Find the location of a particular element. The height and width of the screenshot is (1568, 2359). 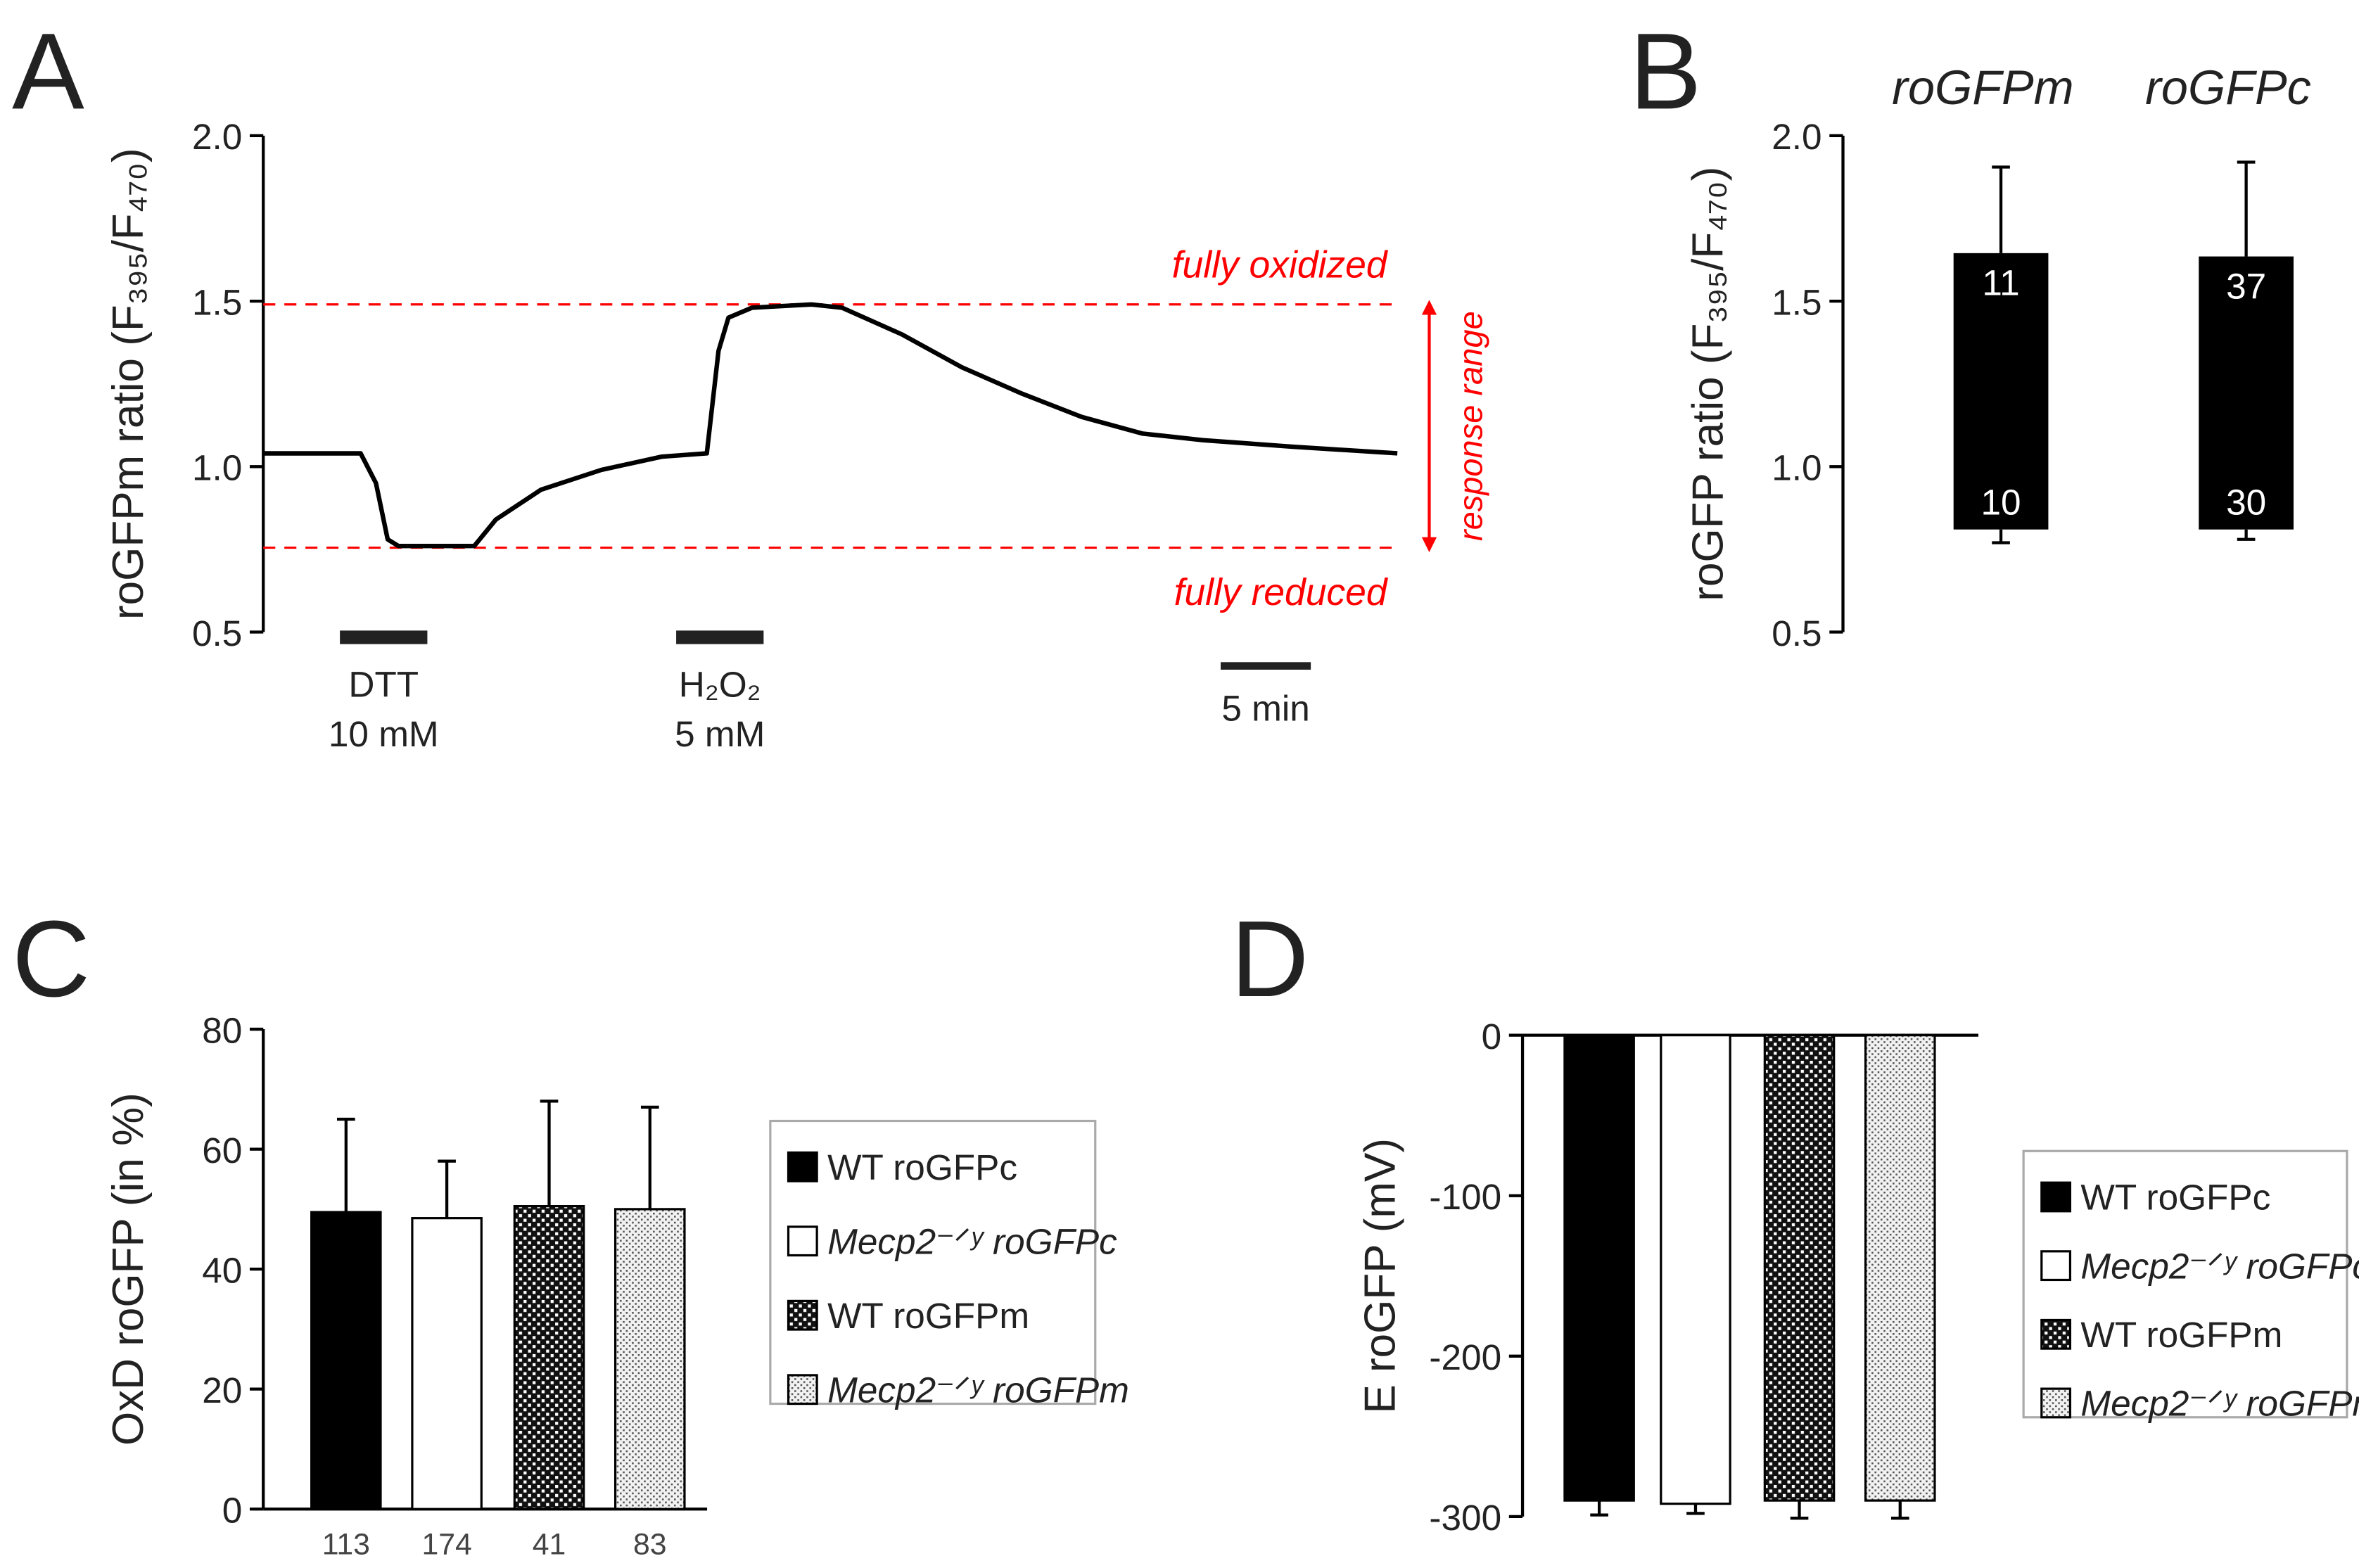

category-label: roGFPm is located at coordinates (1982, 88).